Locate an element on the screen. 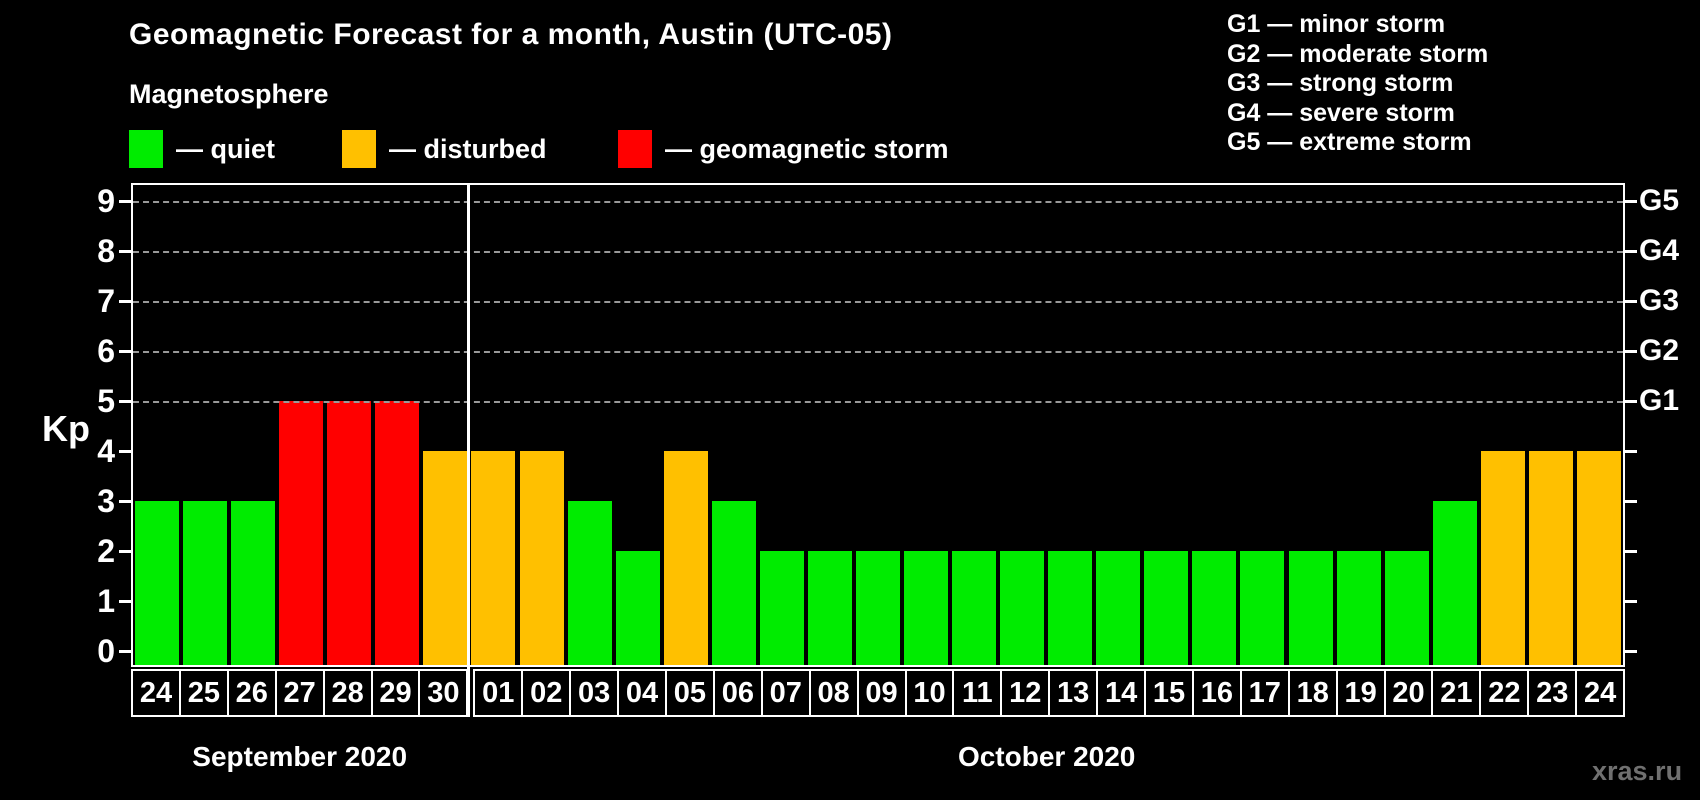  kp-axis-title: Kp is located at coordinates (66, 428).